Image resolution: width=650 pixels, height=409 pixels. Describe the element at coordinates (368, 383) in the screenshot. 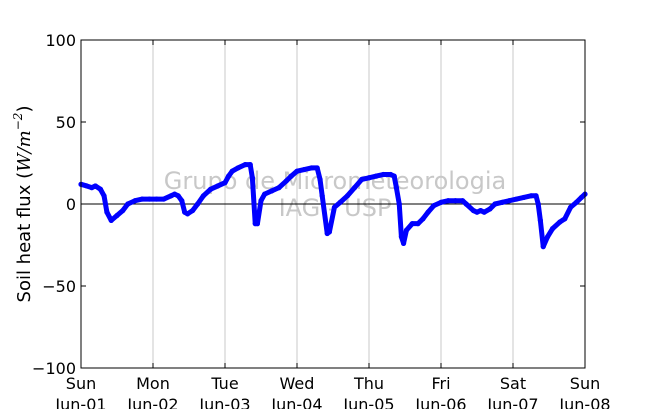

I see `x-tick-label-day-4: Thu` at that location.